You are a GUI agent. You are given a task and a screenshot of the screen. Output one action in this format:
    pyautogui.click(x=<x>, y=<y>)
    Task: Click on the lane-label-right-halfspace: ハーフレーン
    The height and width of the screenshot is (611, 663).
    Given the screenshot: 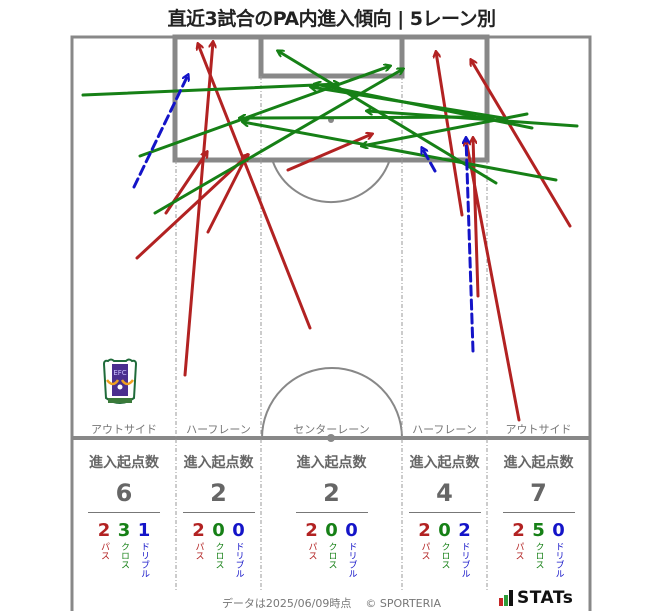 What is the action you would take?
    pyautogui.click(x=444, y=429)
    